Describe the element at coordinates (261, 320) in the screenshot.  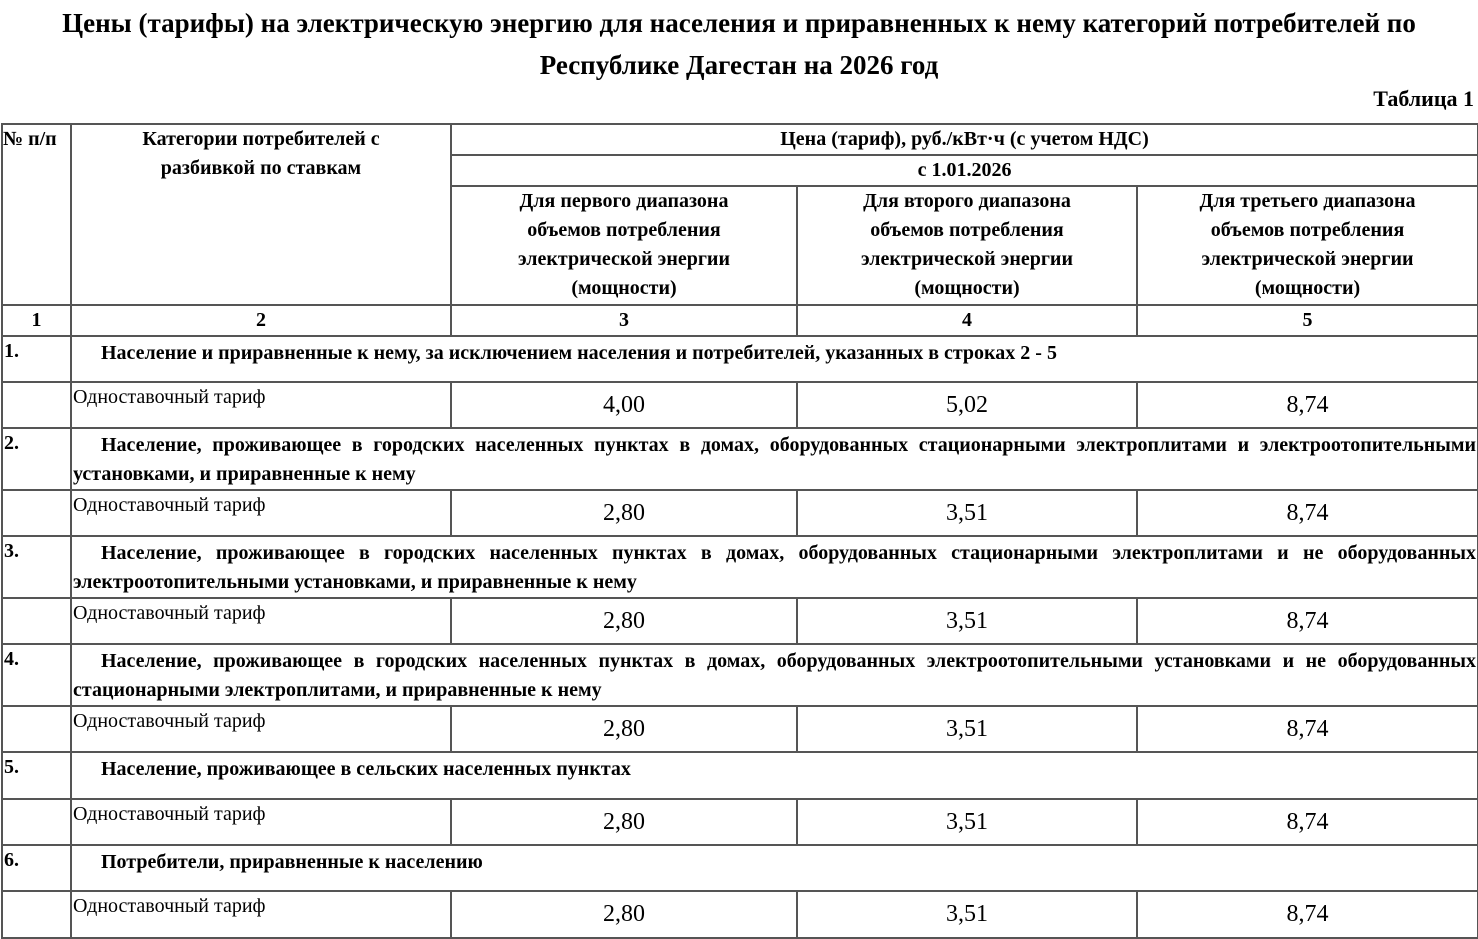
I see `col-number: 2` at that location.